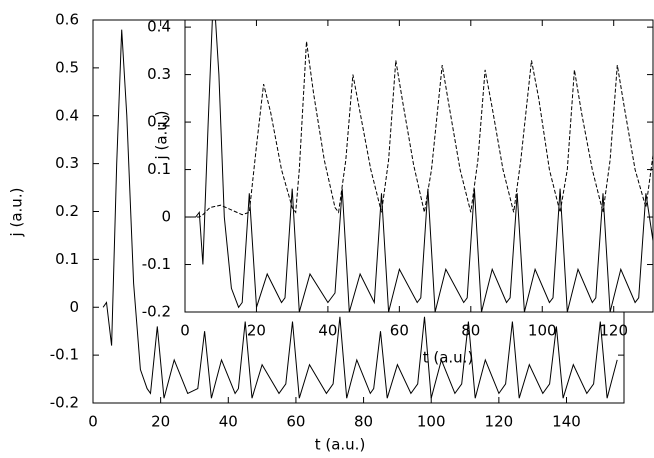 This screenshot has width=654, height=458. I want to click on y-tick-label: 0.5, so click(67, 67).